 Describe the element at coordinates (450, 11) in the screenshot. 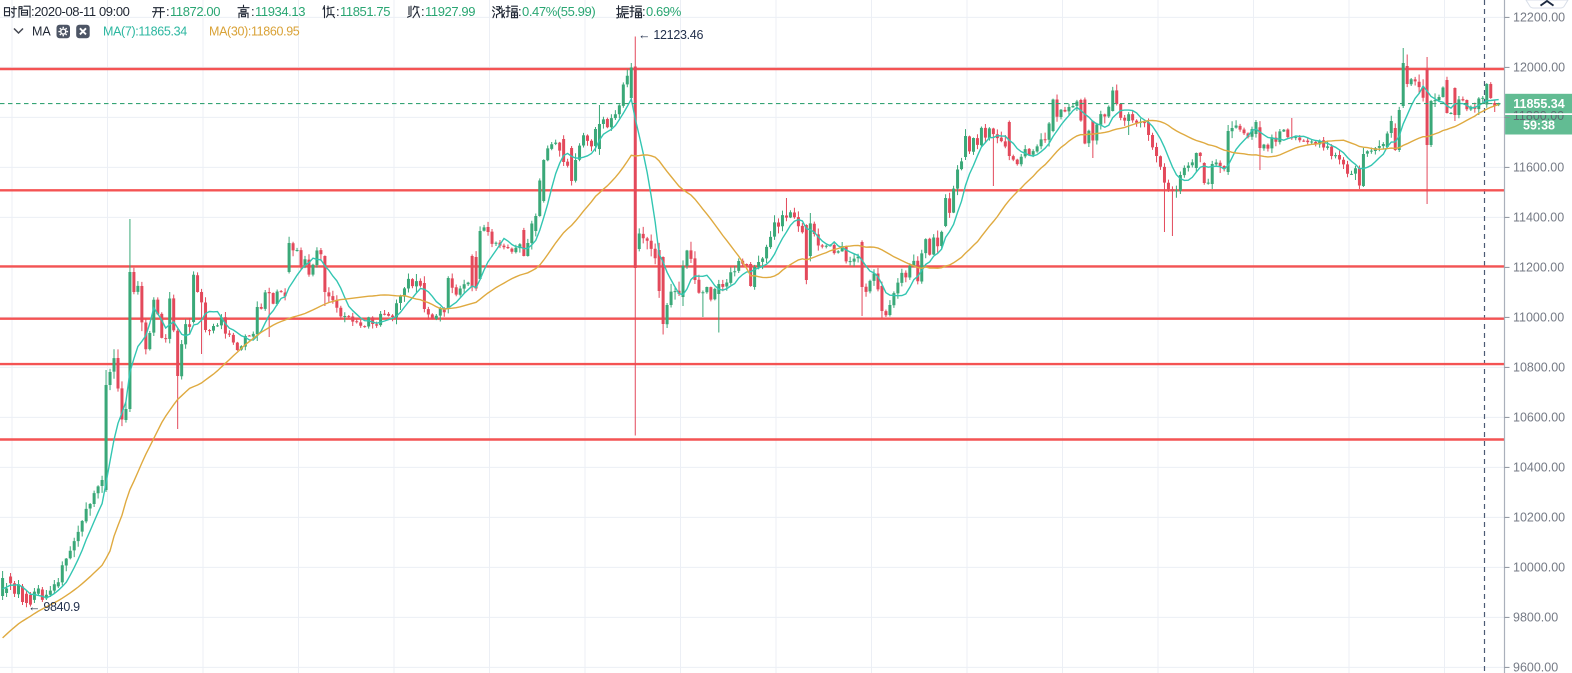

I see `svg-text: 11927.99` at that location.